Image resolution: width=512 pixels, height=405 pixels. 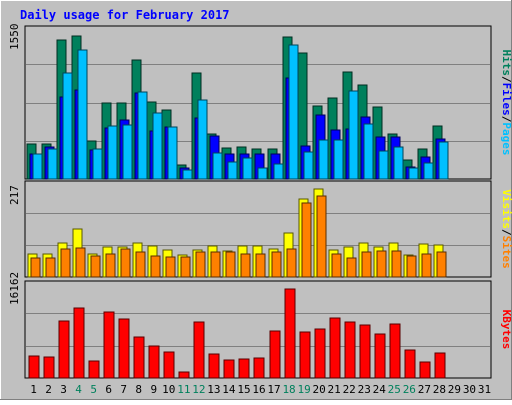 What do you see at coordinates (319, 389) in the screenshot?
I see `x-tick-label-20: 20` at bounding box center [319, 389].